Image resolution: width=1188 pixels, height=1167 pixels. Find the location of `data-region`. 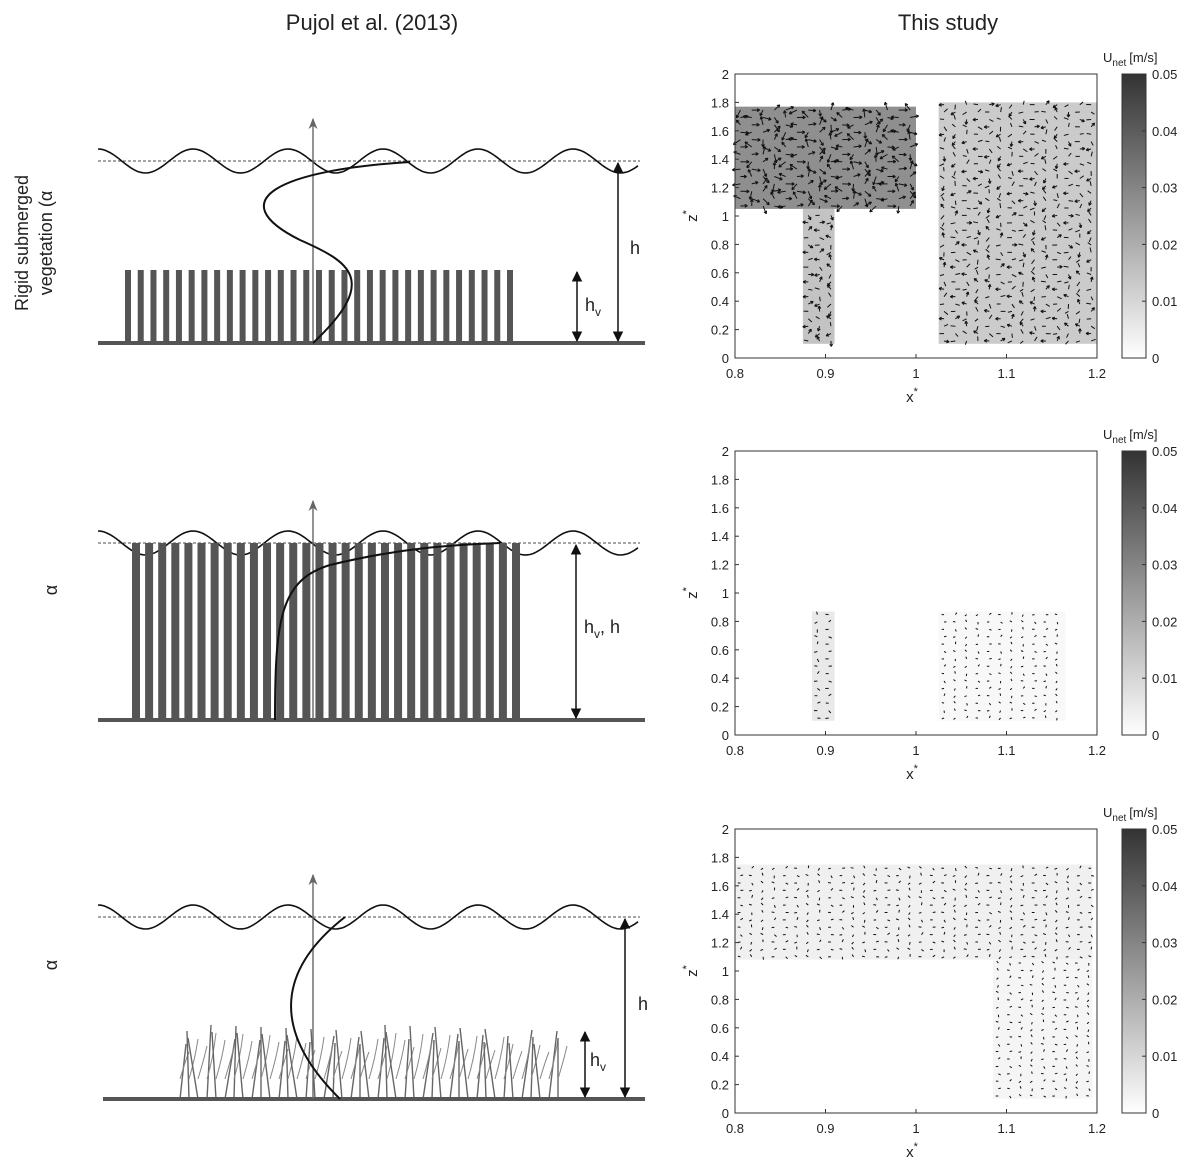

data-region is located at coordinates (818, 276).